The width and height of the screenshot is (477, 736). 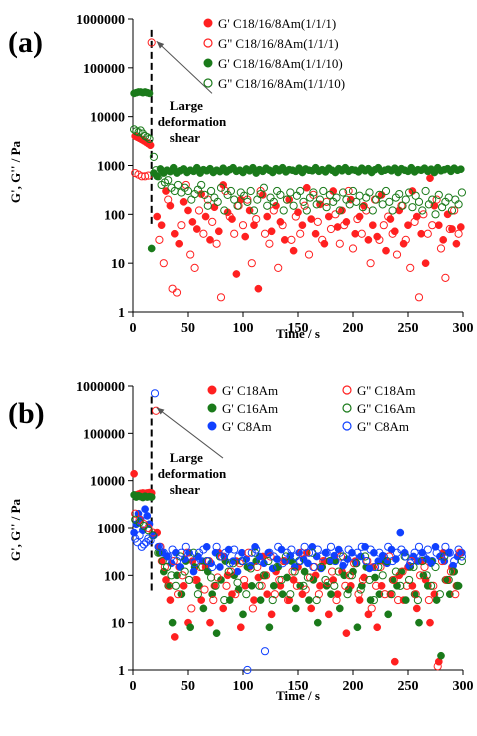 What do you see at coordinates (121, 671) in the screenshot?
I see `y-tick-label: 1` at bounding box center [121, 671].